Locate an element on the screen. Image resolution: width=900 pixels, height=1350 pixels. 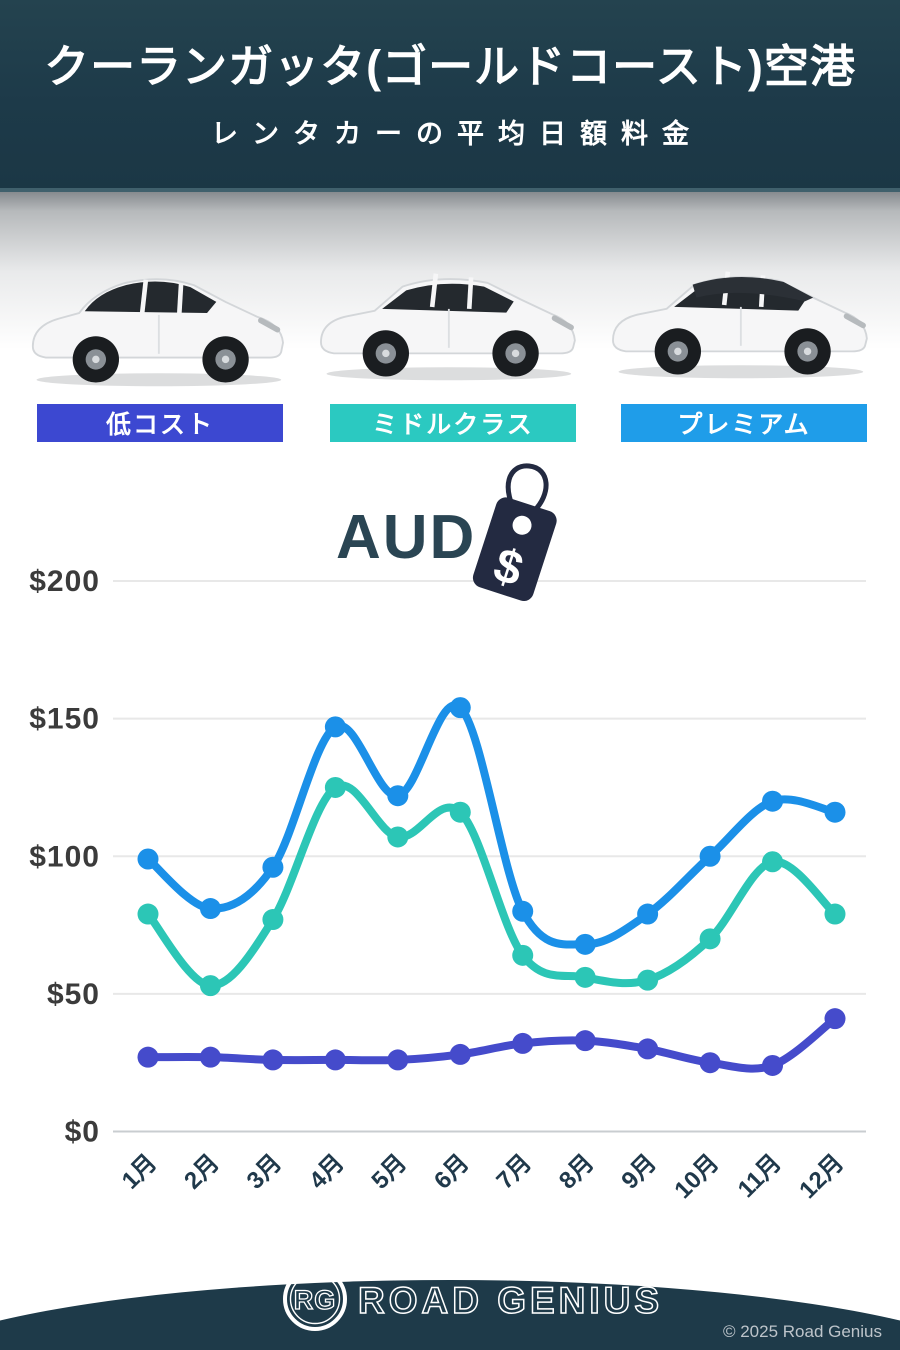
x-axis-tick-label: 8月 is located at coordinates (577, 1172).